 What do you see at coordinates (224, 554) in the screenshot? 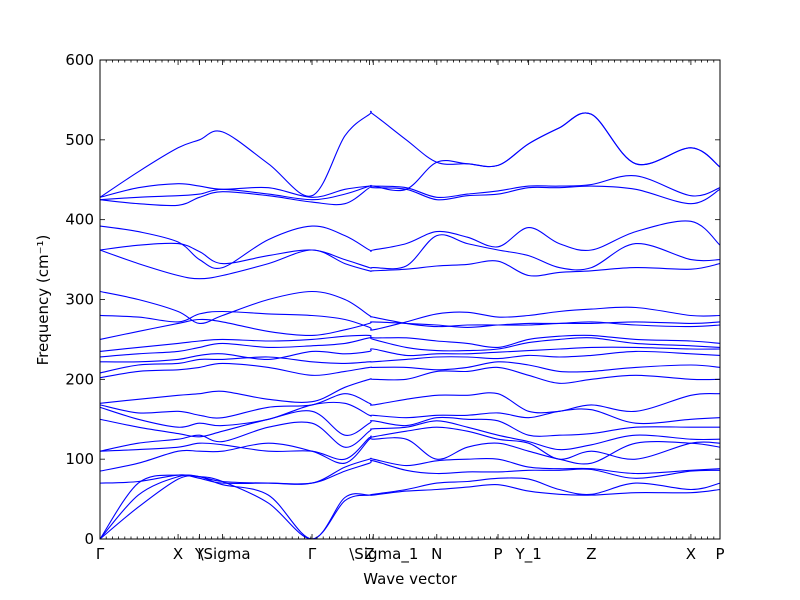
I see `x-tick-label: \Sigma` at bounding box center [224, 554].